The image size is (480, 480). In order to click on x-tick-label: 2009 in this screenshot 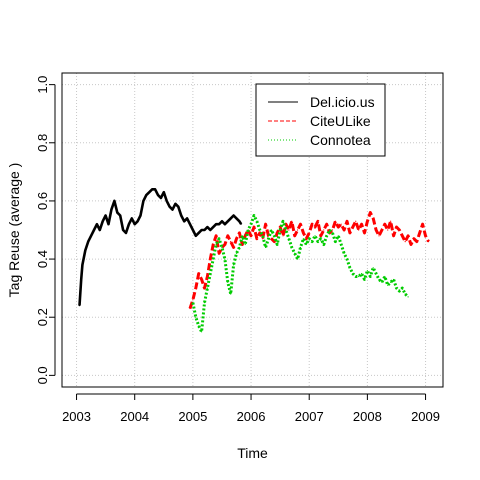, I will do `click(425, 416)`.